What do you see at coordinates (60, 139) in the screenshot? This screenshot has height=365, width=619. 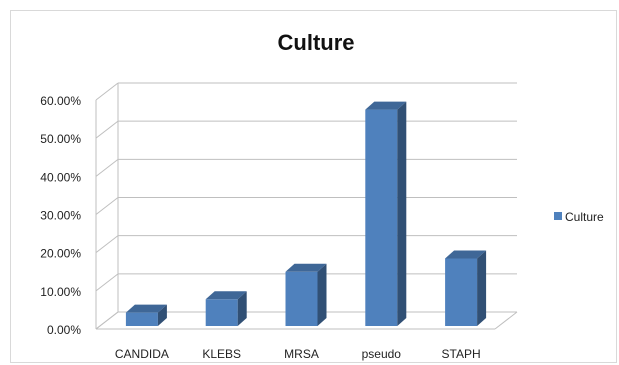 I see `y-tick-label: 50.00%` at bounding box center [60, 139].